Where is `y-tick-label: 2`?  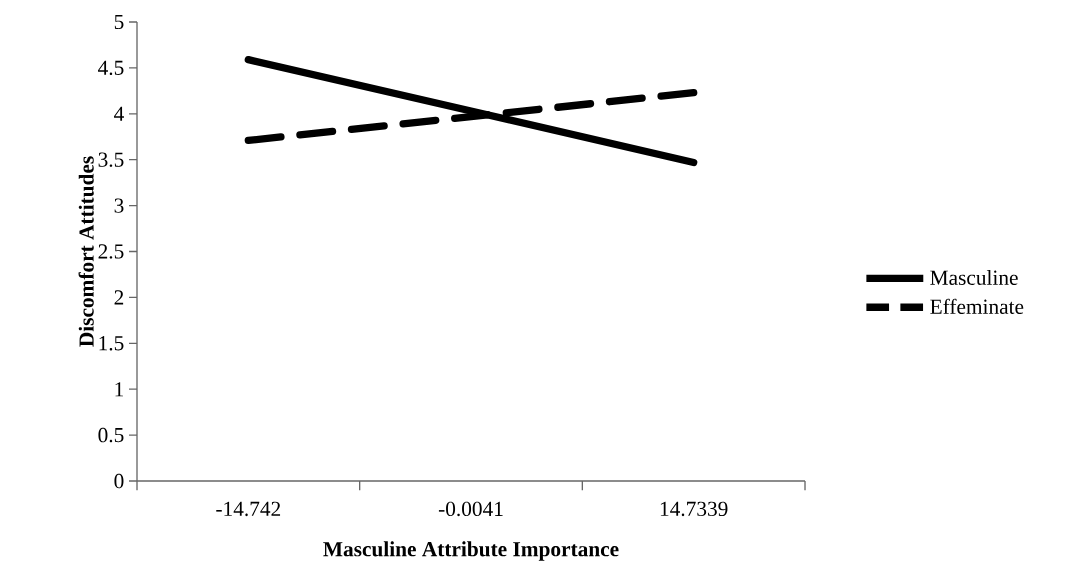
y-tick-label: 2 is located at coordinates (119, 297).